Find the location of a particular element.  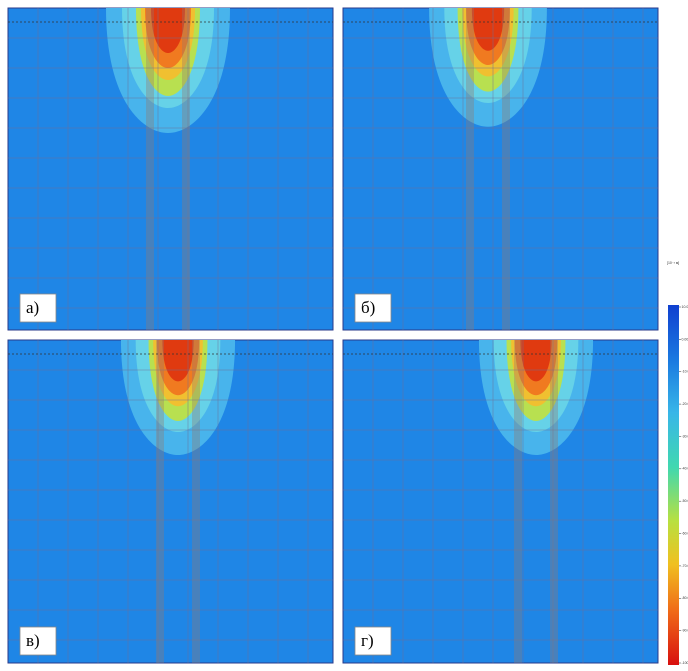

colorbar-tick-label: -50.00 is located at coordinates (685, 501).